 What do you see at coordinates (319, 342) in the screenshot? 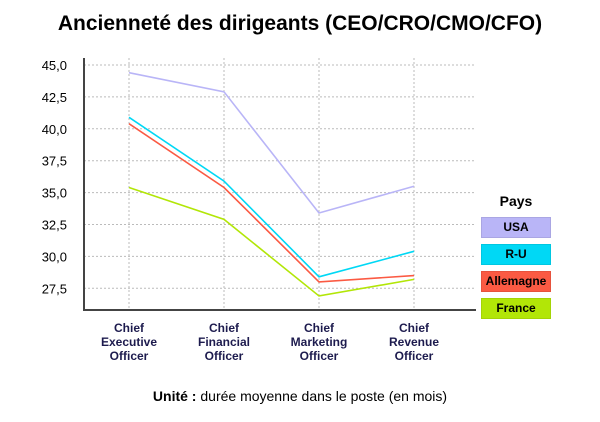
I see `x-tick-label: Marketing` at bounding box center [319, 342].